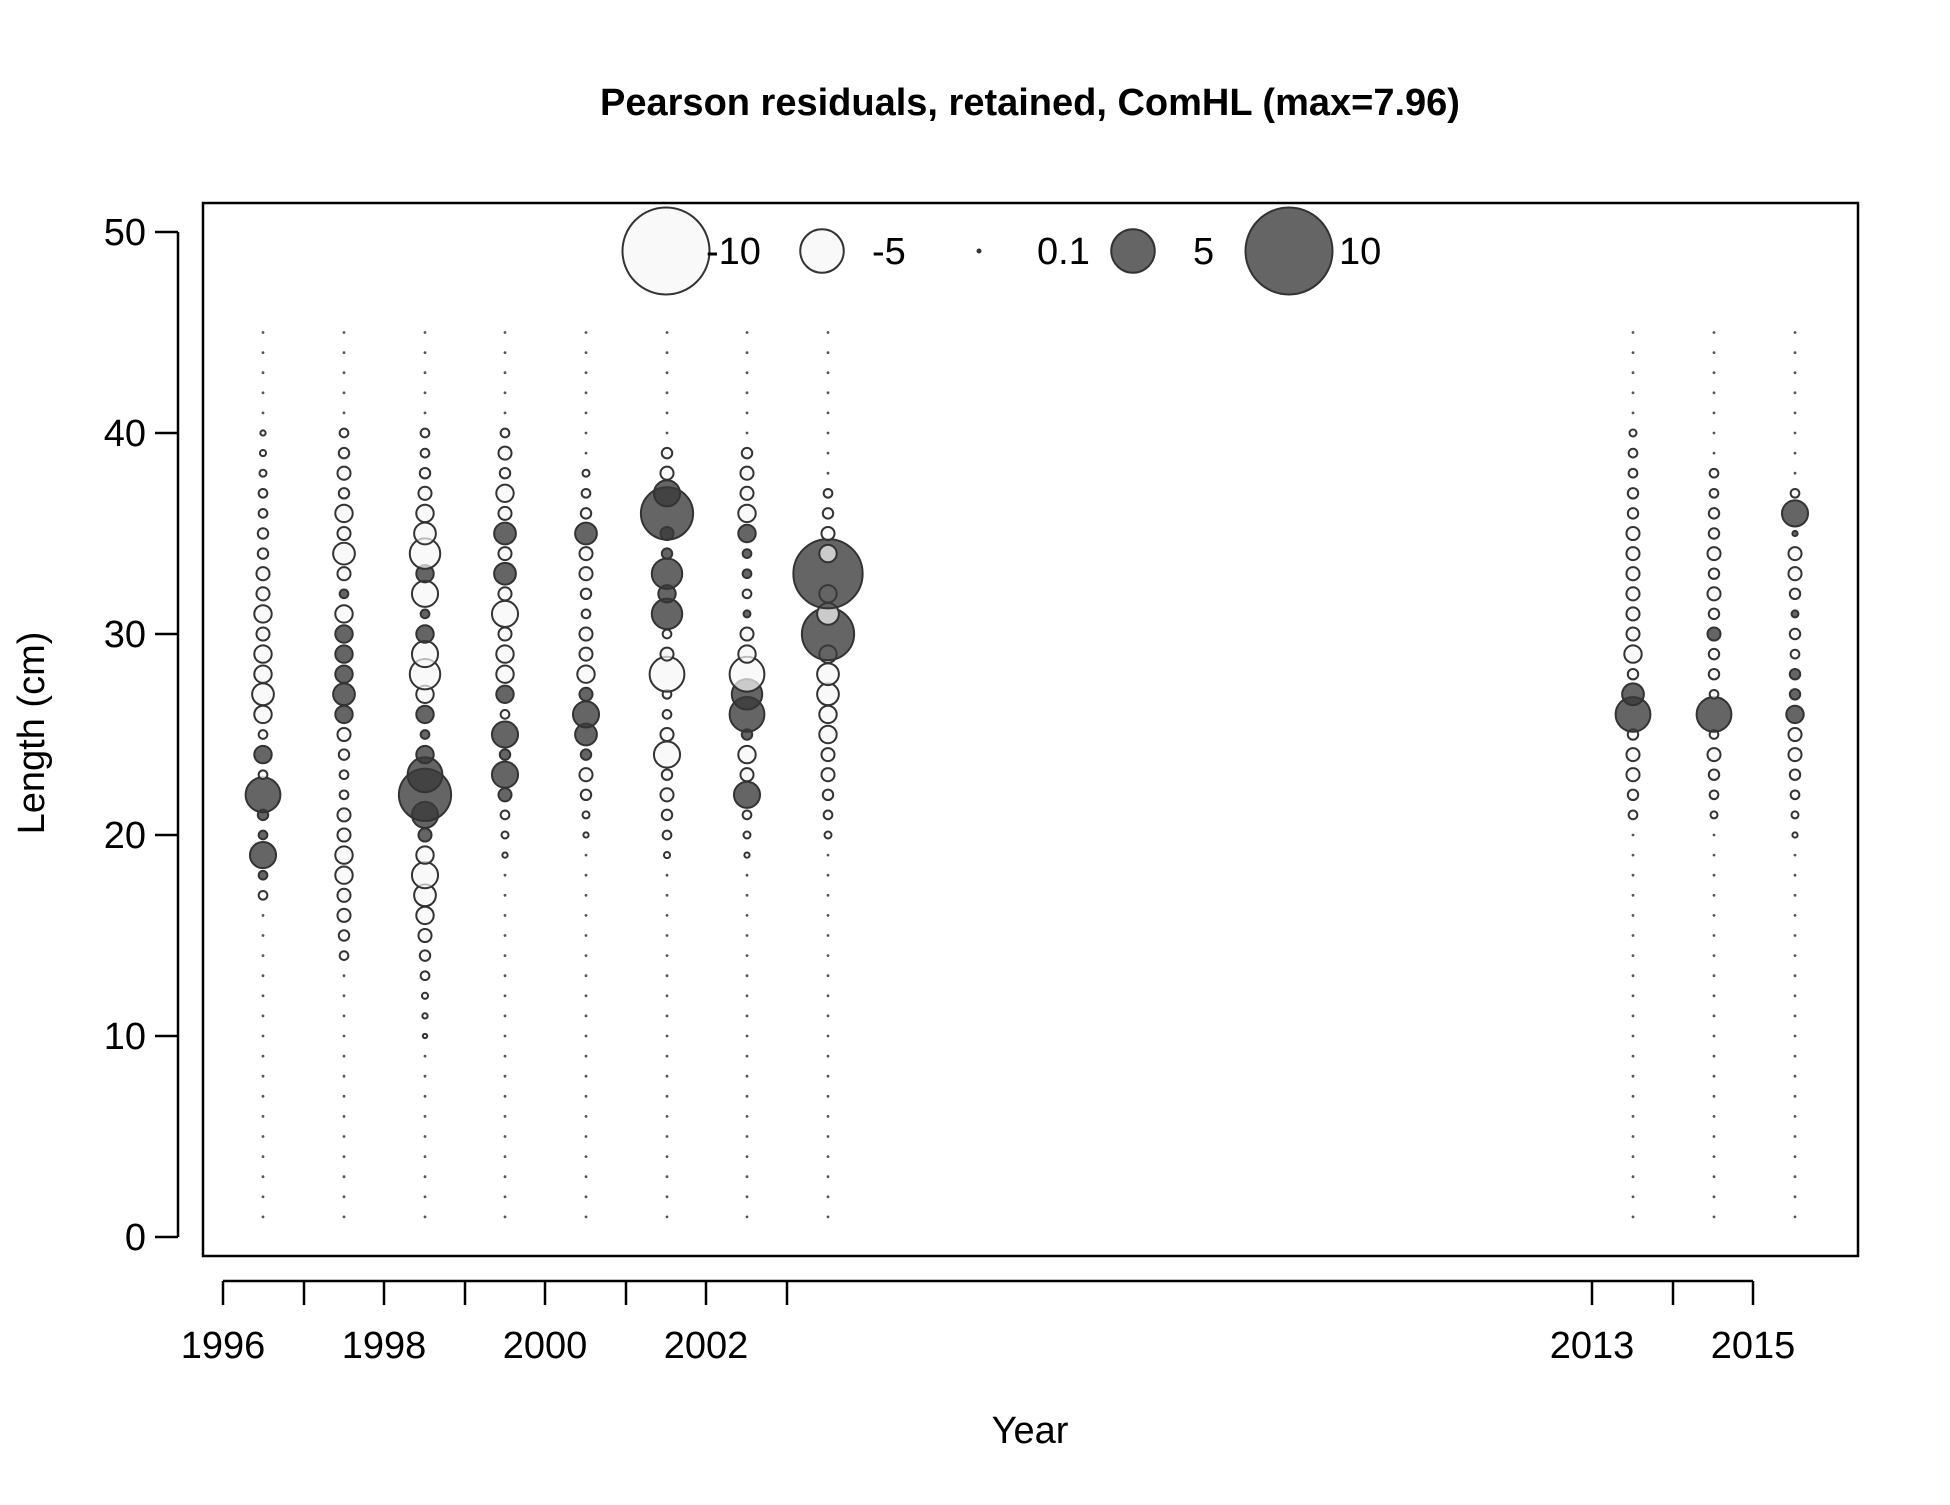 The height and width of the screenshot is (1505, 1950). What do you see at coordinates (125, 635) in the screenshot?
I see `y-tick-label: 30` at bounding box center [125, 635].